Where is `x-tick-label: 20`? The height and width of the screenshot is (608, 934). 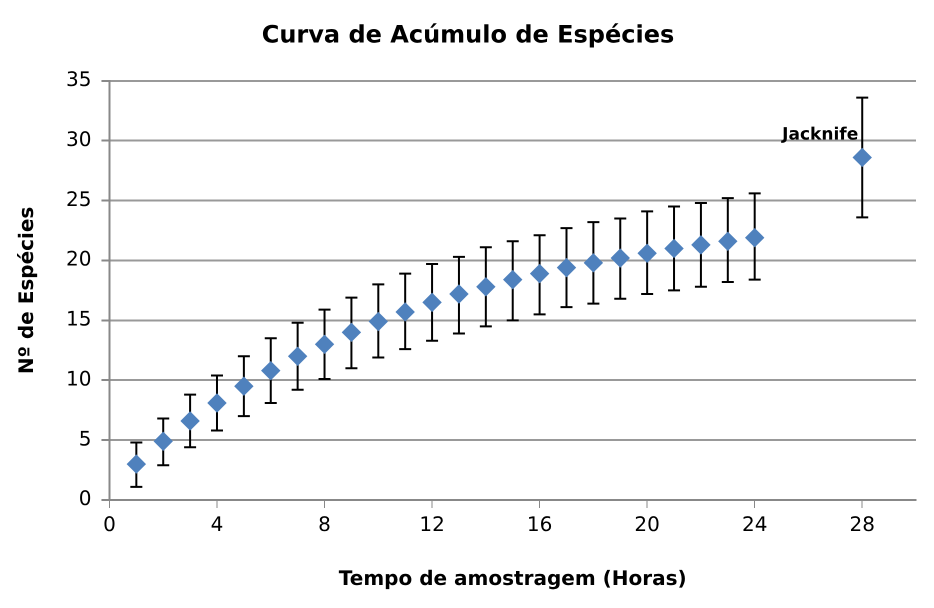
x-tick-label: 20 is located at coordinates (647, 524).